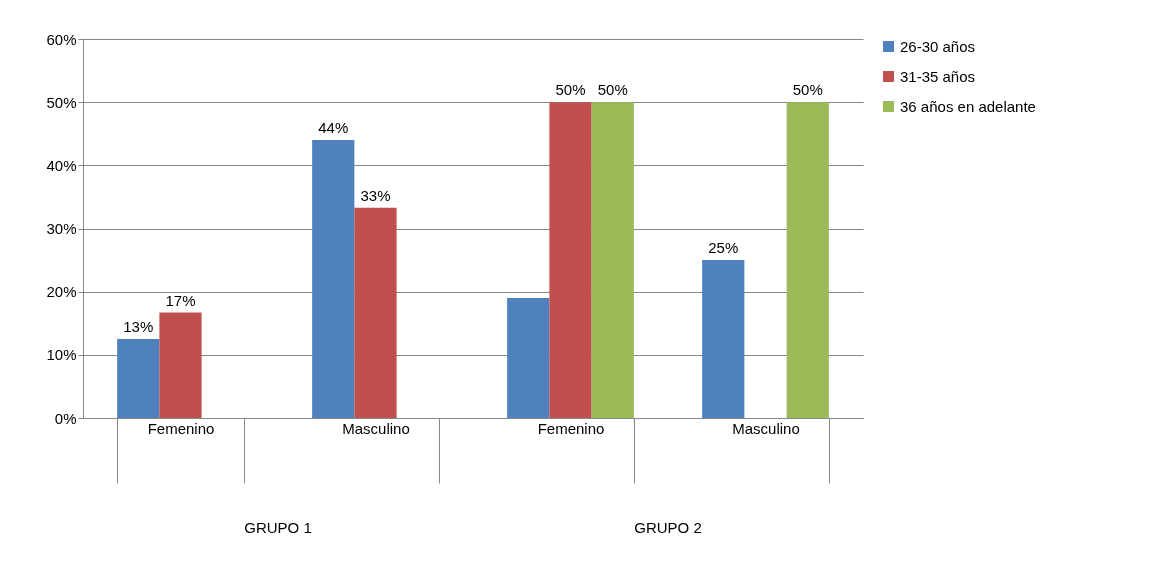  I want to click on data-label: 13%, so click(138, 327).